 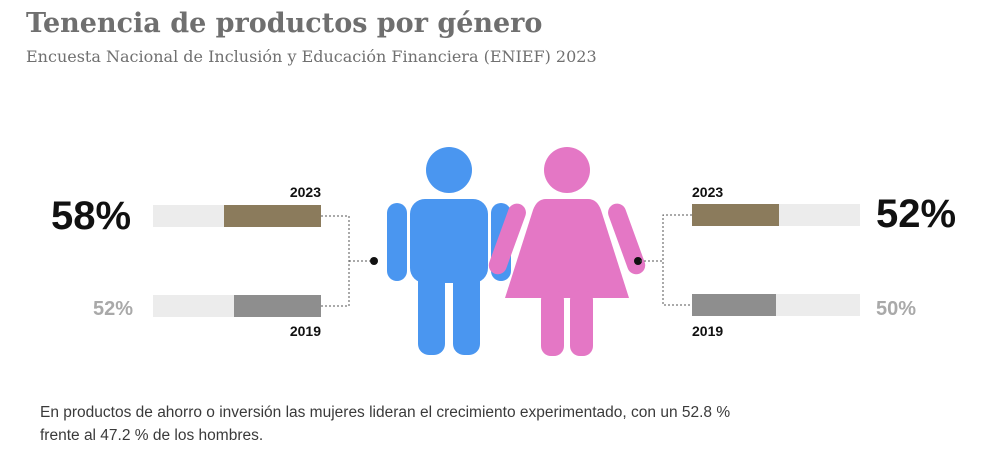 I want to click on connector-hombres, so click(x=346, y=261).